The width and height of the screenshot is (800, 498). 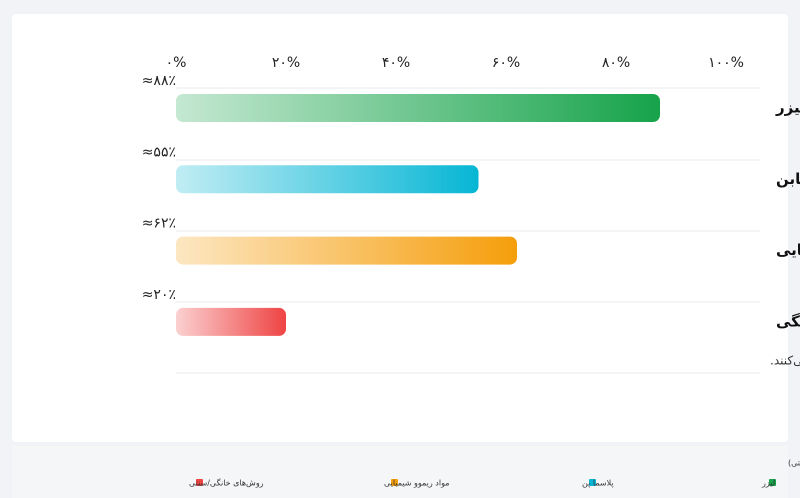 What do you see at coordinates (159, 81) in the screenshot?
I see `value-label: ≈۸۸٪` at bounding box center [159, 81].